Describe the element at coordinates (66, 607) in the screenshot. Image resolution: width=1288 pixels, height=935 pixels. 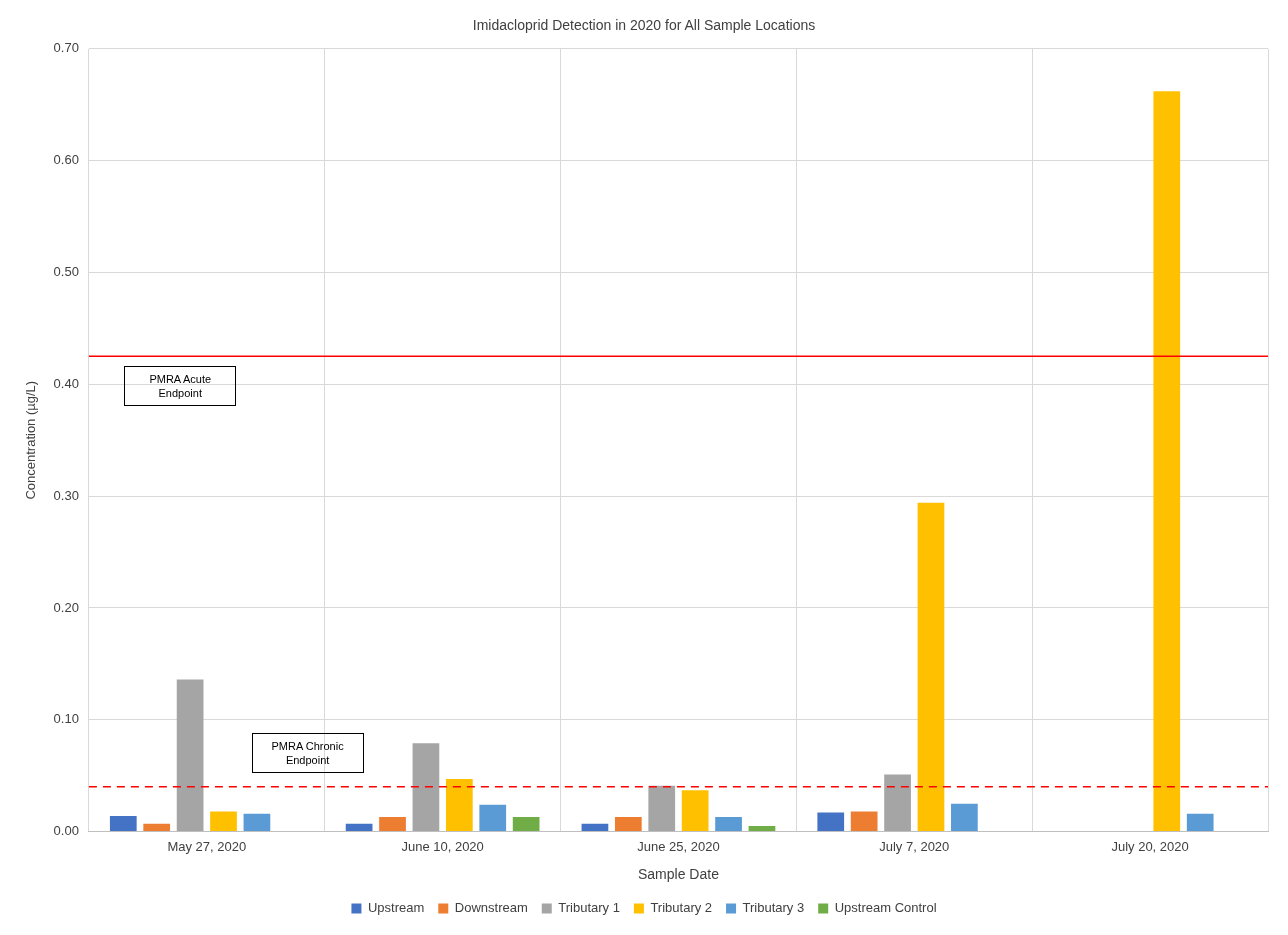
I see `y-tick-label: 0.20` at that location.